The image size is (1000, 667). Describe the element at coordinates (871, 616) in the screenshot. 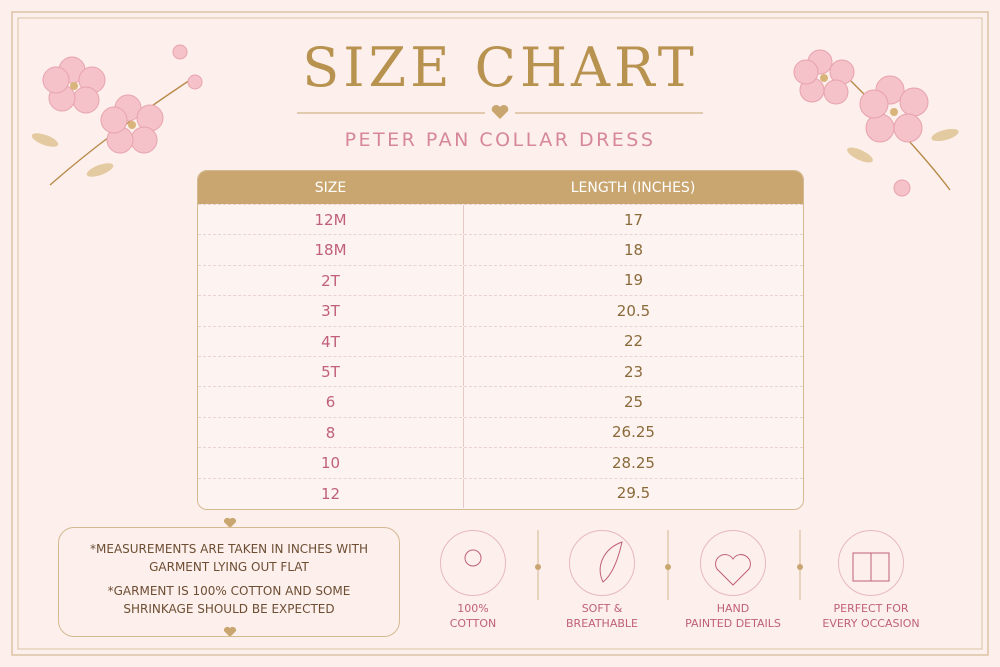

I see `feature-label: PERFECT FOR EVERY OCCASION` at that location.